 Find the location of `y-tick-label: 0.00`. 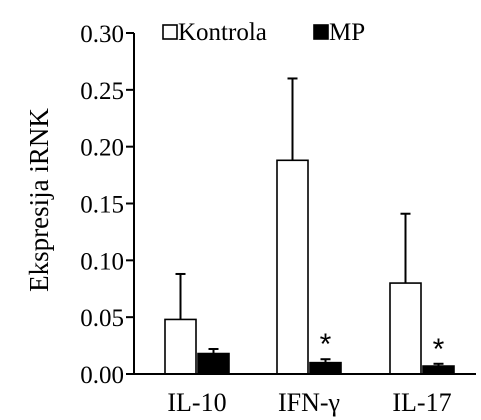

y-tick-label: 0.00 is located at coordinates (102, 375).